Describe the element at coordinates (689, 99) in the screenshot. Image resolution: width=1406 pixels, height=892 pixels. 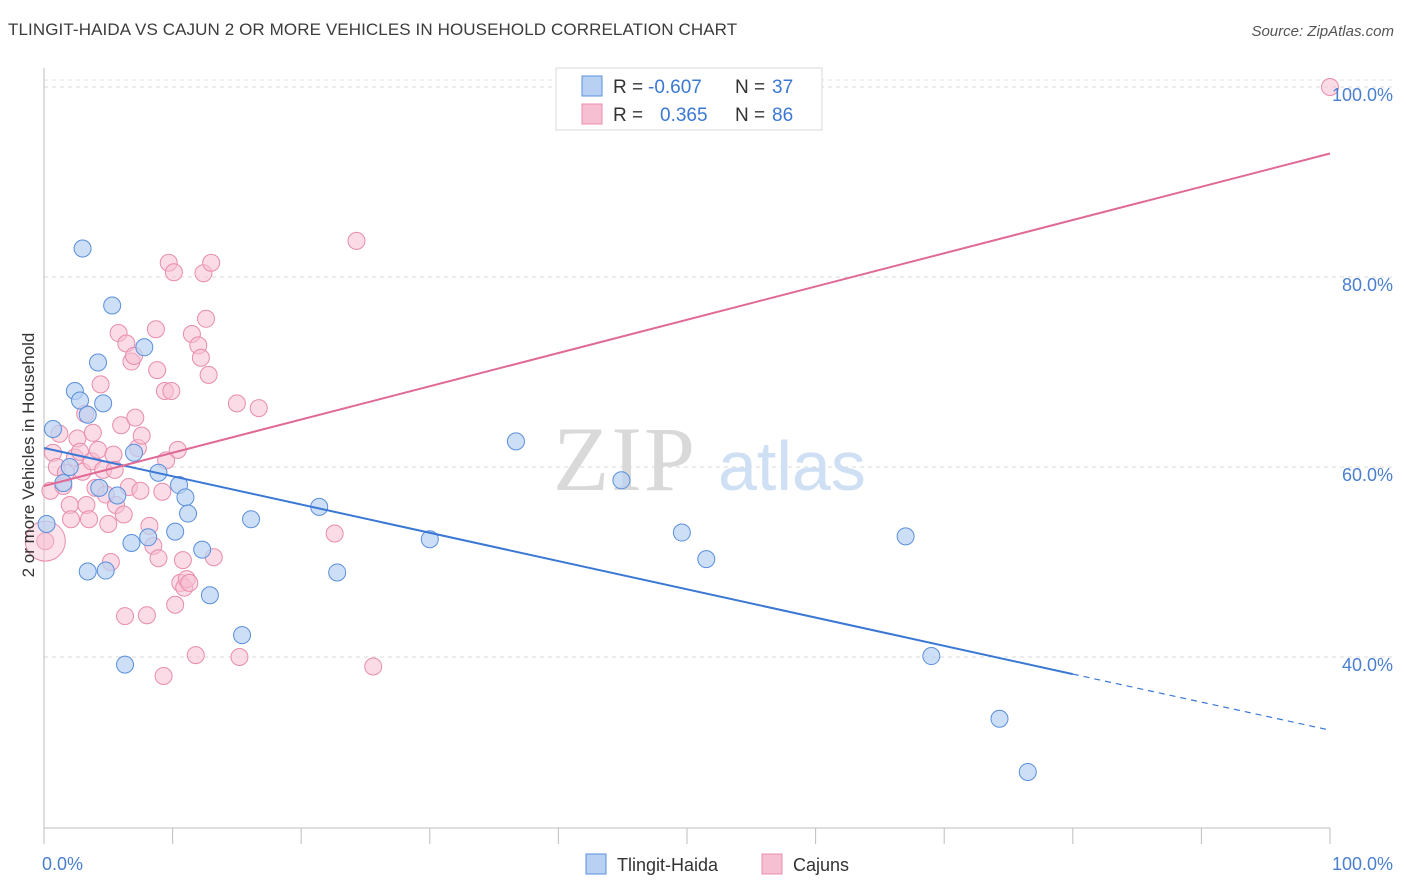
I see `top-legend: R = -0.607 N = 37 R = 0.365 N = 86` at that location.